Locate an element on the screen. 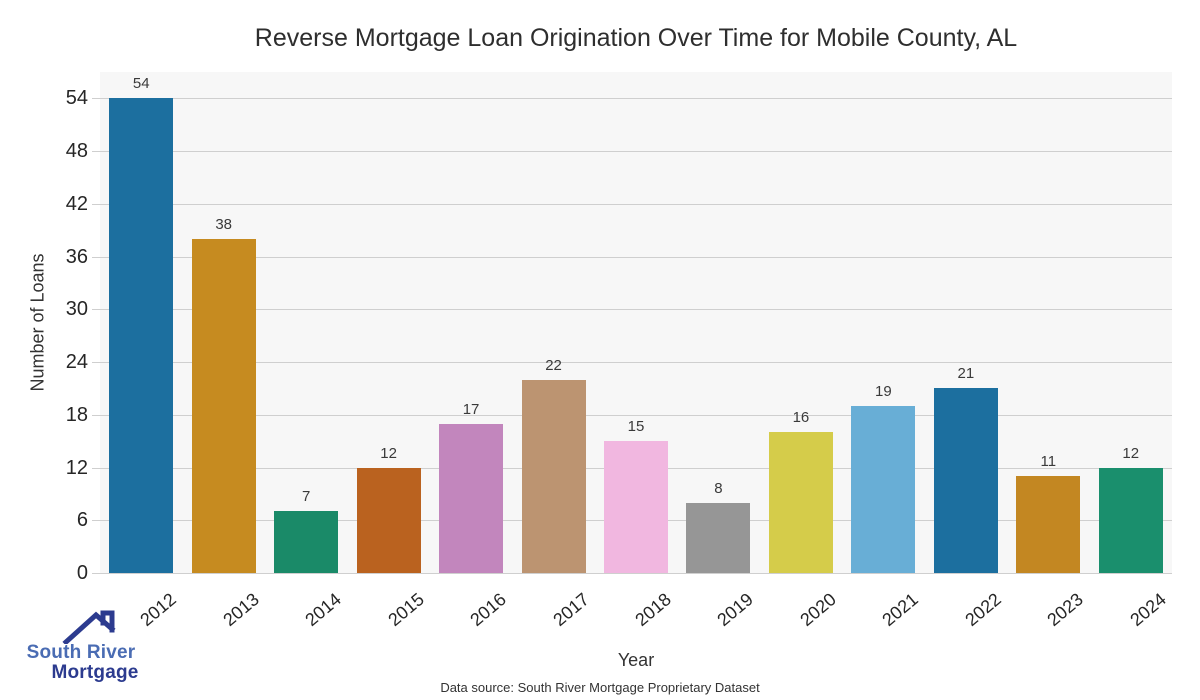  bar-2018 is located at coordinates (636, 507).